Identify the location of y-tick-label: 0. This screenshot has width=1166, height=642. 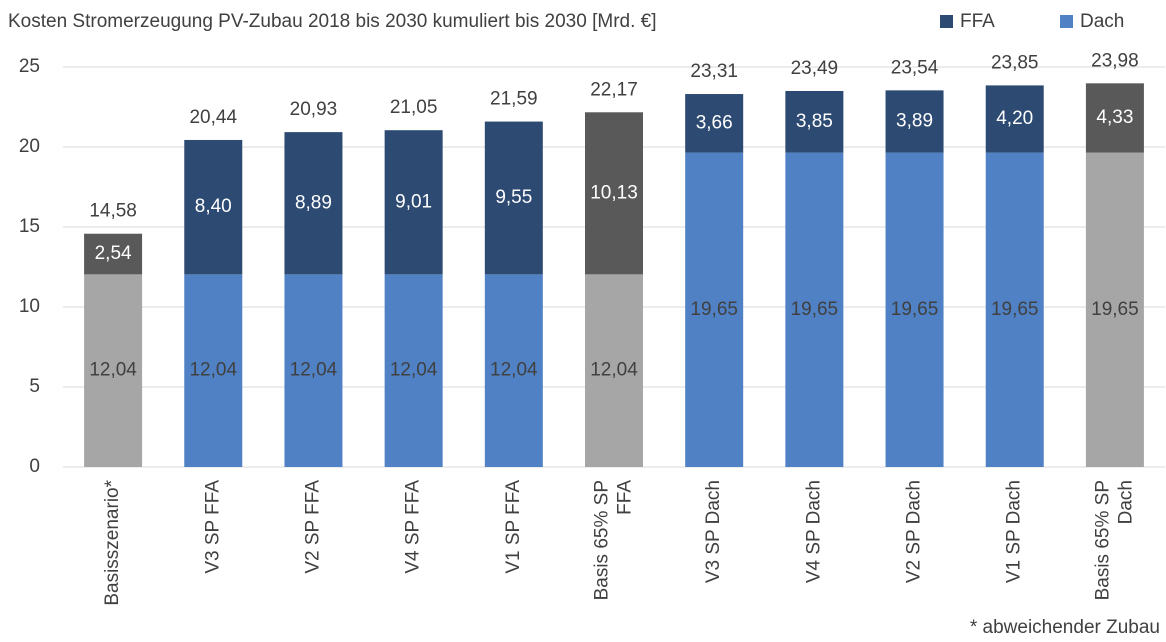
(34, 466).